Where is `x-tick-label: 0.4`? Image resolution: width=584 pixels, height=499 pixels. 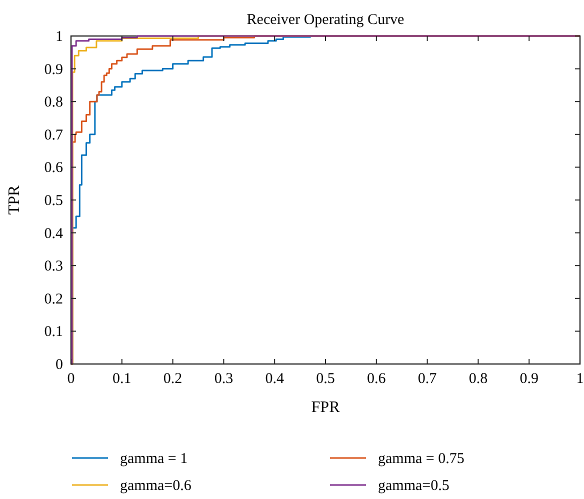 x-tick-label: 0.4 is located at coordinates (274, 379).